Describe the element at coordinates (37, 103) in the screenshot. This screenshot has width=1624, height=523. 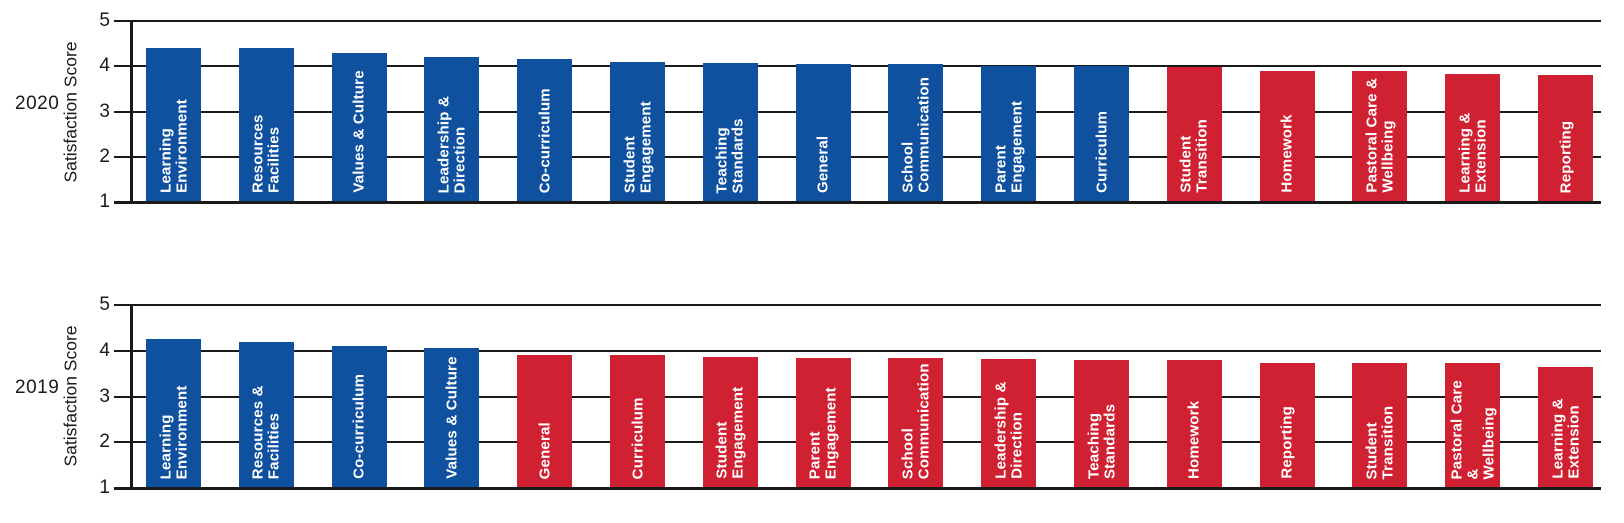
I see `year-label-2020: 2020` at that location.